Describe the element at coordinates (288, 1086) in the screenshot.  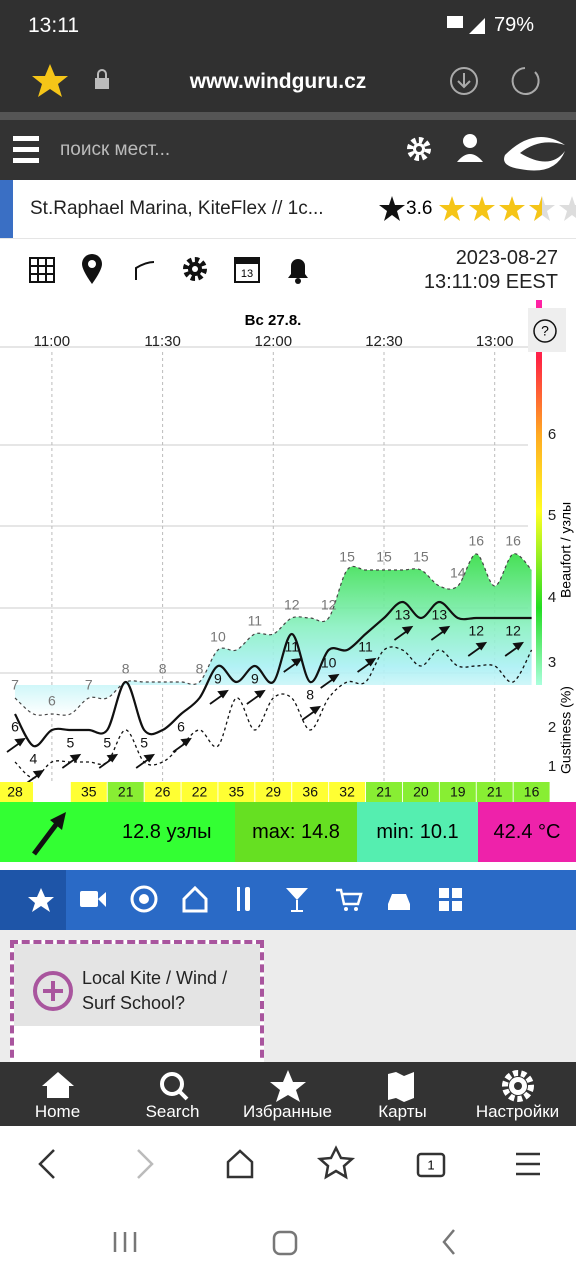
I see `nav-icons` at that location.